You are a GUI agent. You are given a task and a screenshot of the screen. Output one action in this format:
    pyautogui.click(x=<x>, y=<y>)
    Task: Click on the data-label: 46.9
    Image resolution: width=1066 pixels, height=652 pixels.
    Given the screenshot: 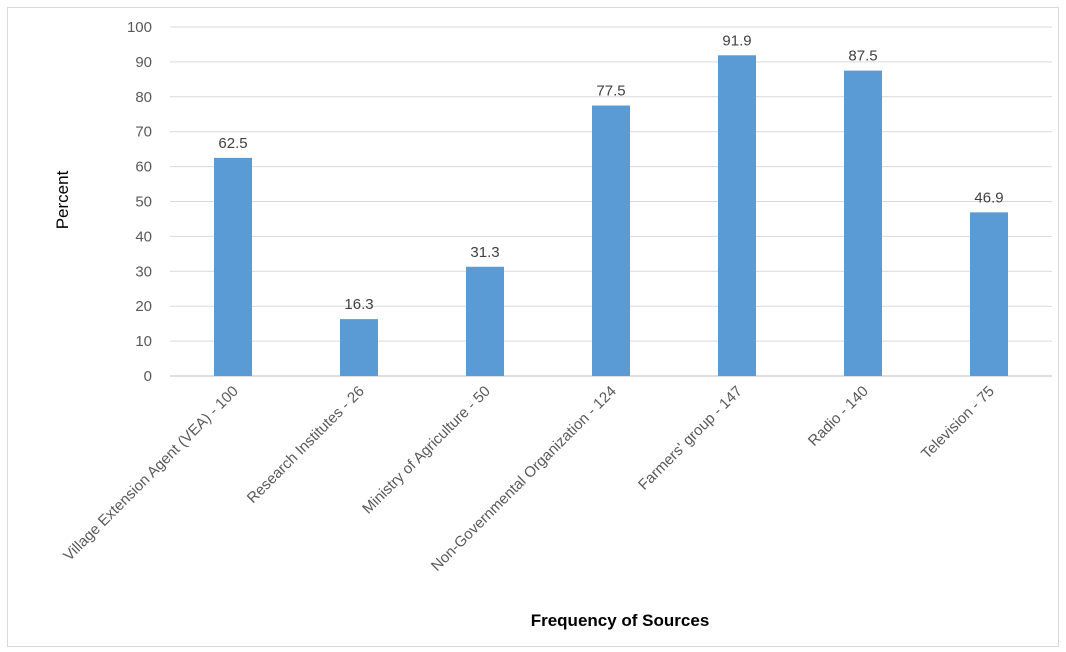 What is the action you would take?
    pyautogui.click(x=988, y=197)
    